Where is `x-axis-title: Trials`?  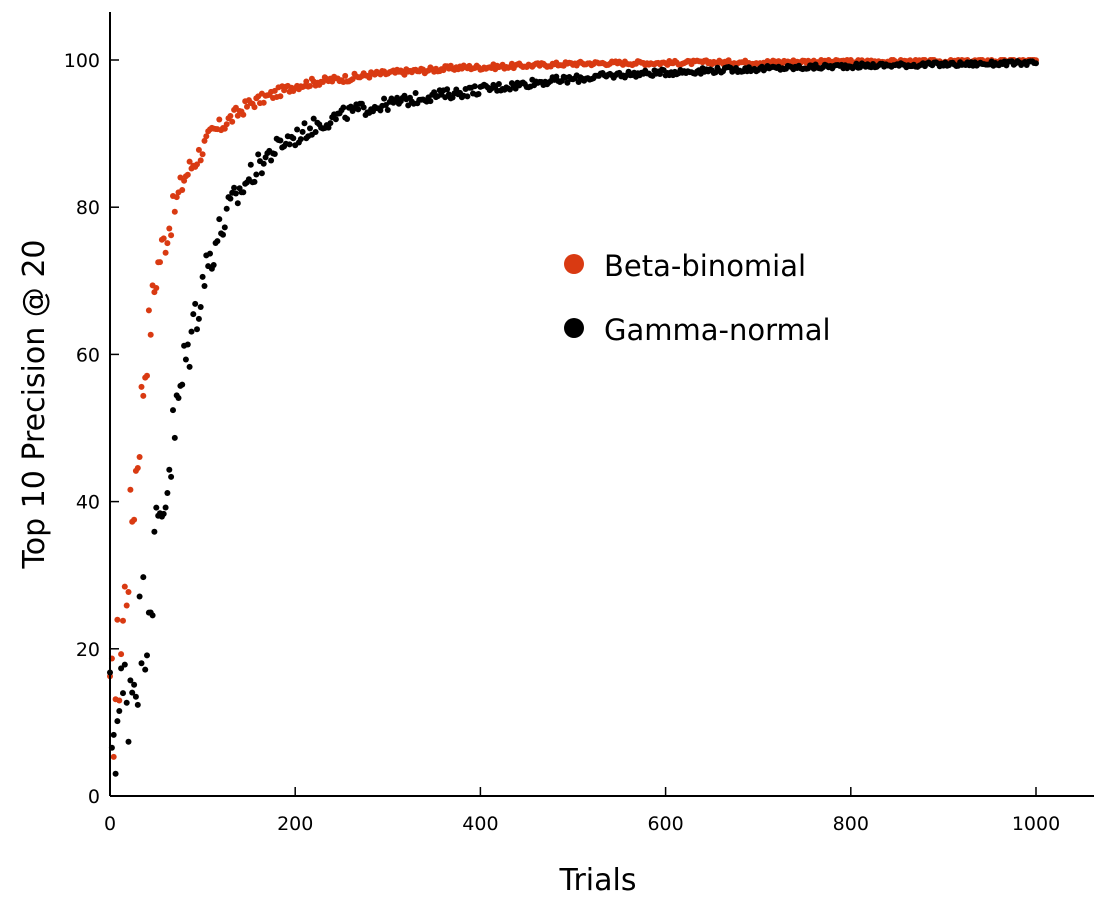
x-axis-title: Trials is located at coordinates (598, 880).